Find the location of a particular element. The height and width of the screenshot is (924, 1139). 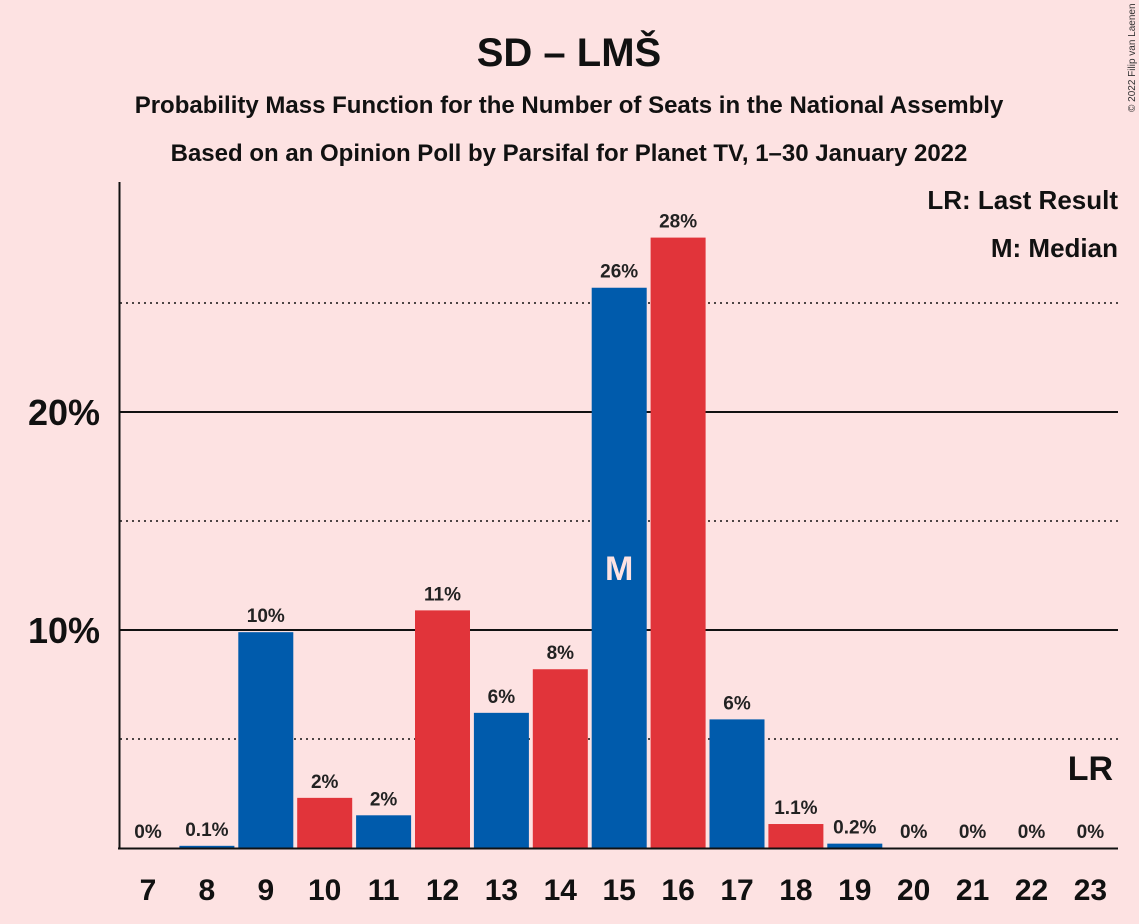

median-marker: M is located at coordinates (619, 569).